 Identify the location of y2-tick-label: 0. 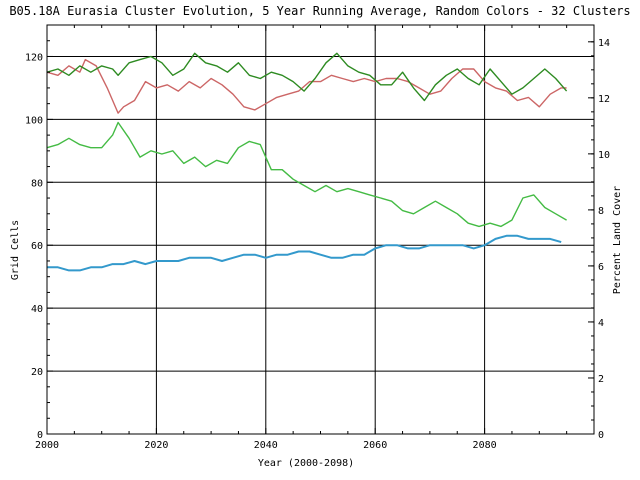
(601, 435).